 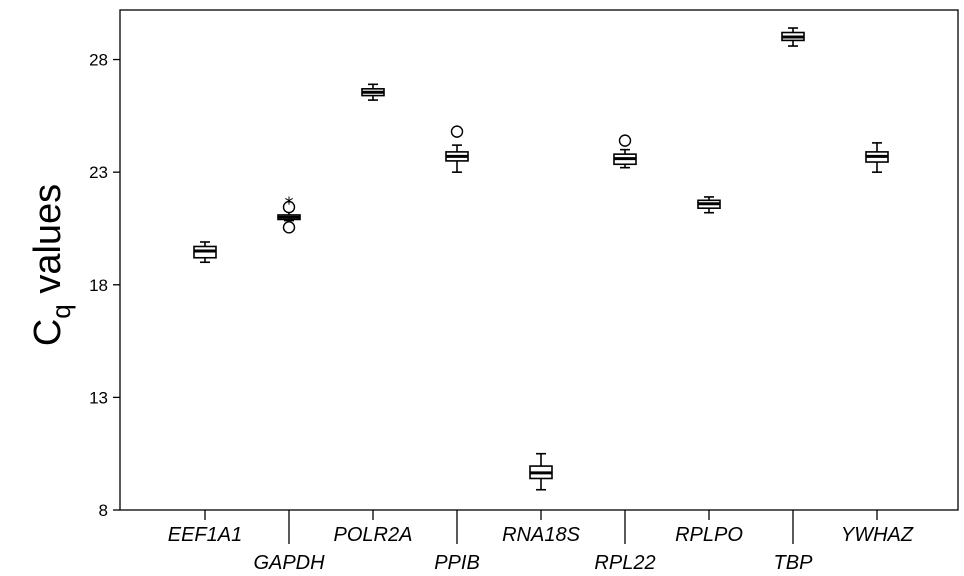 I want to click on box-rna18s, so click(x=541, y=471).